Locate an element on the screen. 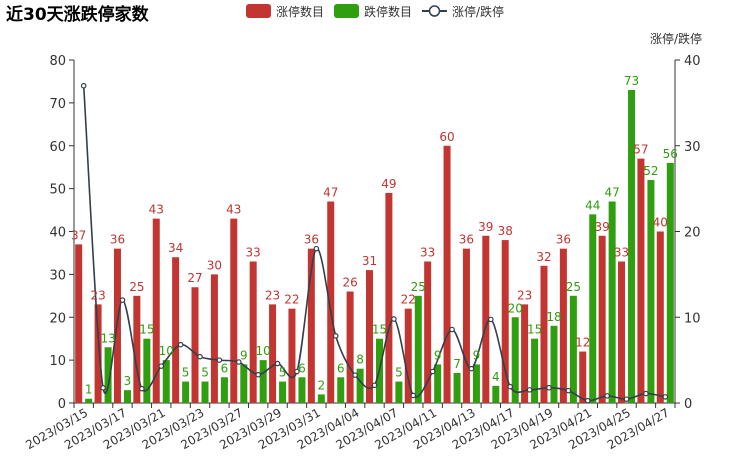  y-right-tick-label: 30 is located at coordinates (692, 147).